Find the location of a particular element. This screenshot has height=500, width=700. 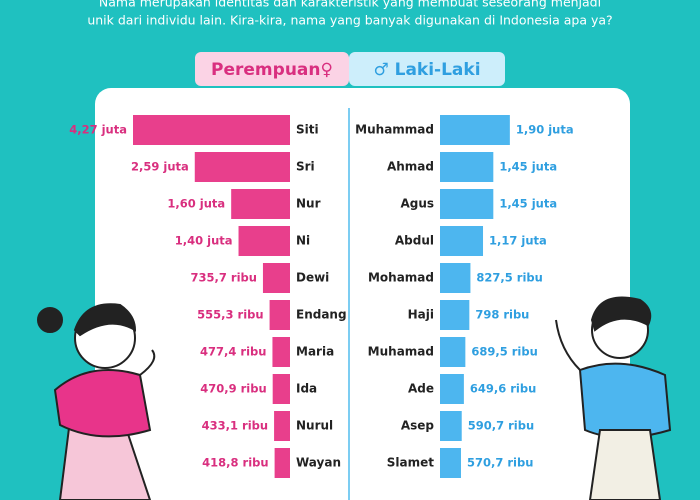

value-label: 735,7 ribu is located at coordinates (224, 278).